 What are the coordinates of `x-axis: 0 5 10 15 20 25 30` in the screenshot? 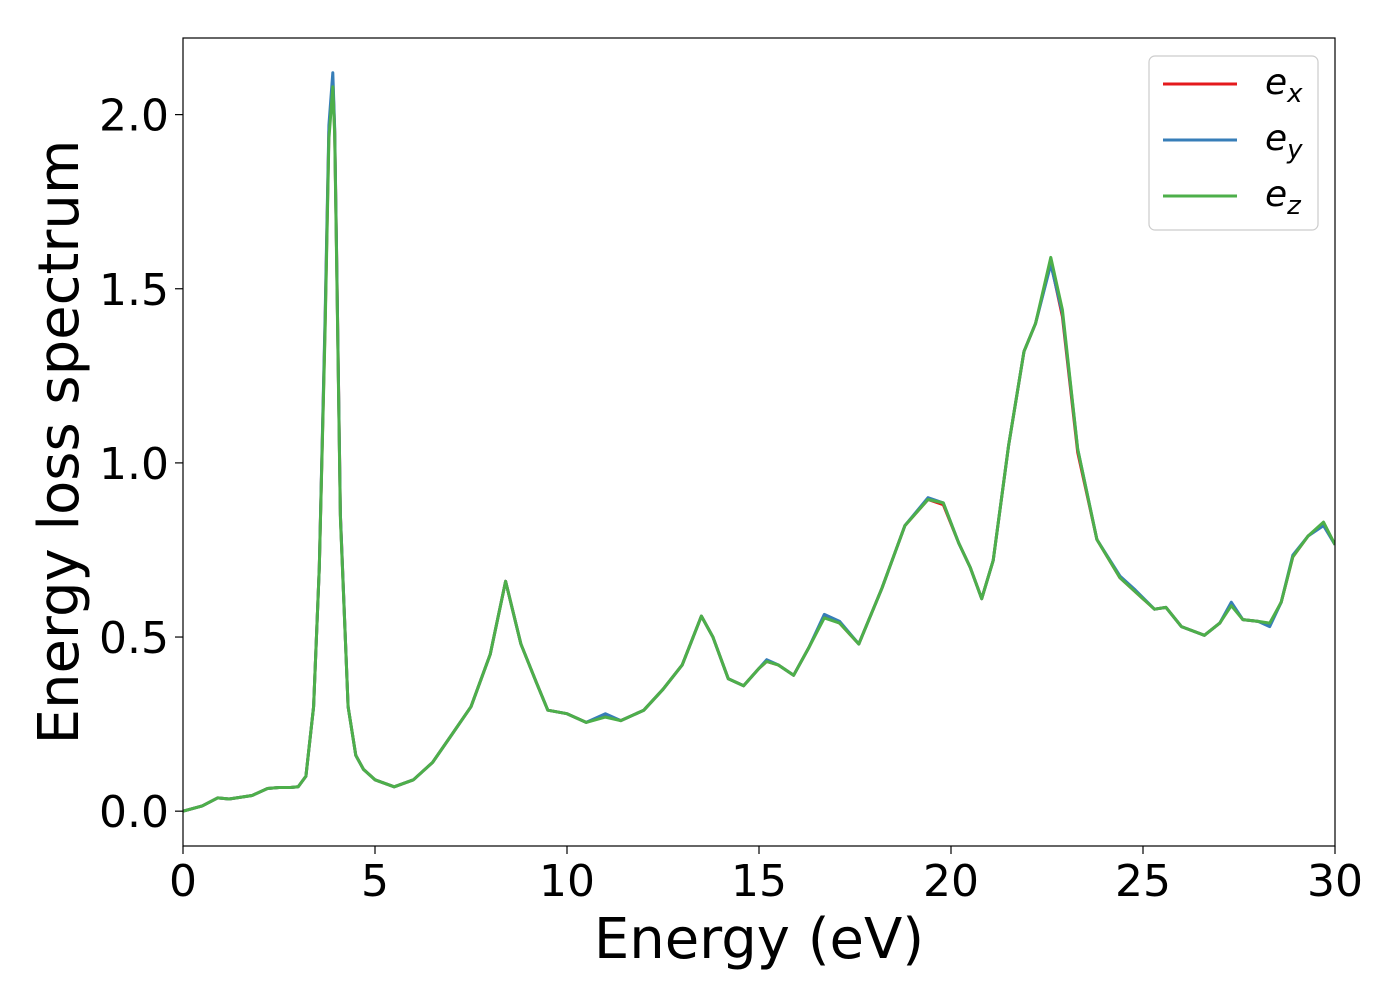 It's located at (766, 876).